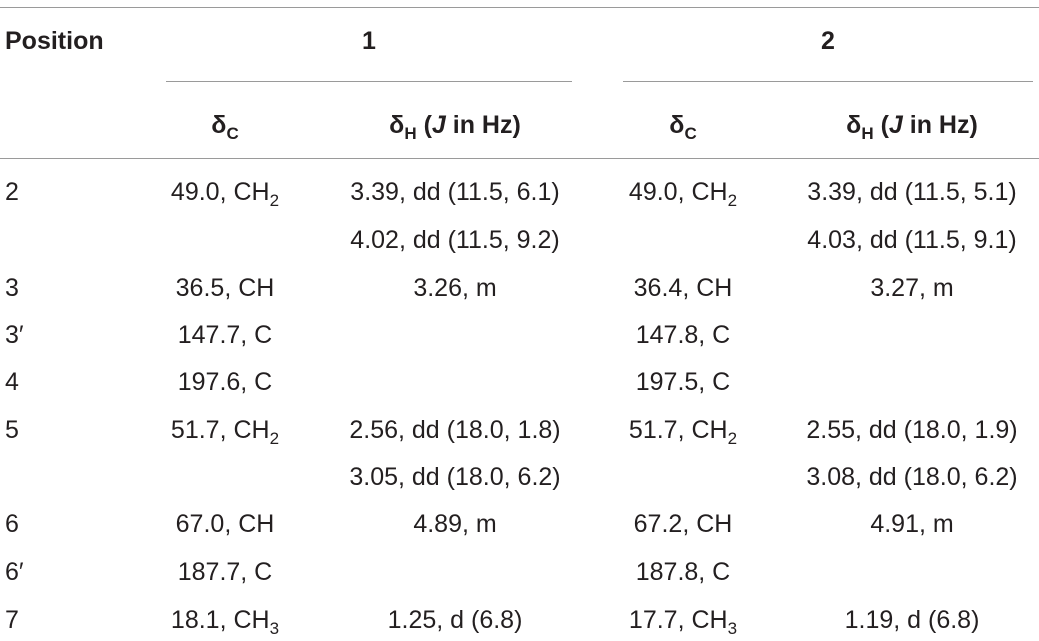 The image size is (1039, 641). Describe the element at coordinates (54, 41) in the screenshot. I see `position-header: Position` at that location.